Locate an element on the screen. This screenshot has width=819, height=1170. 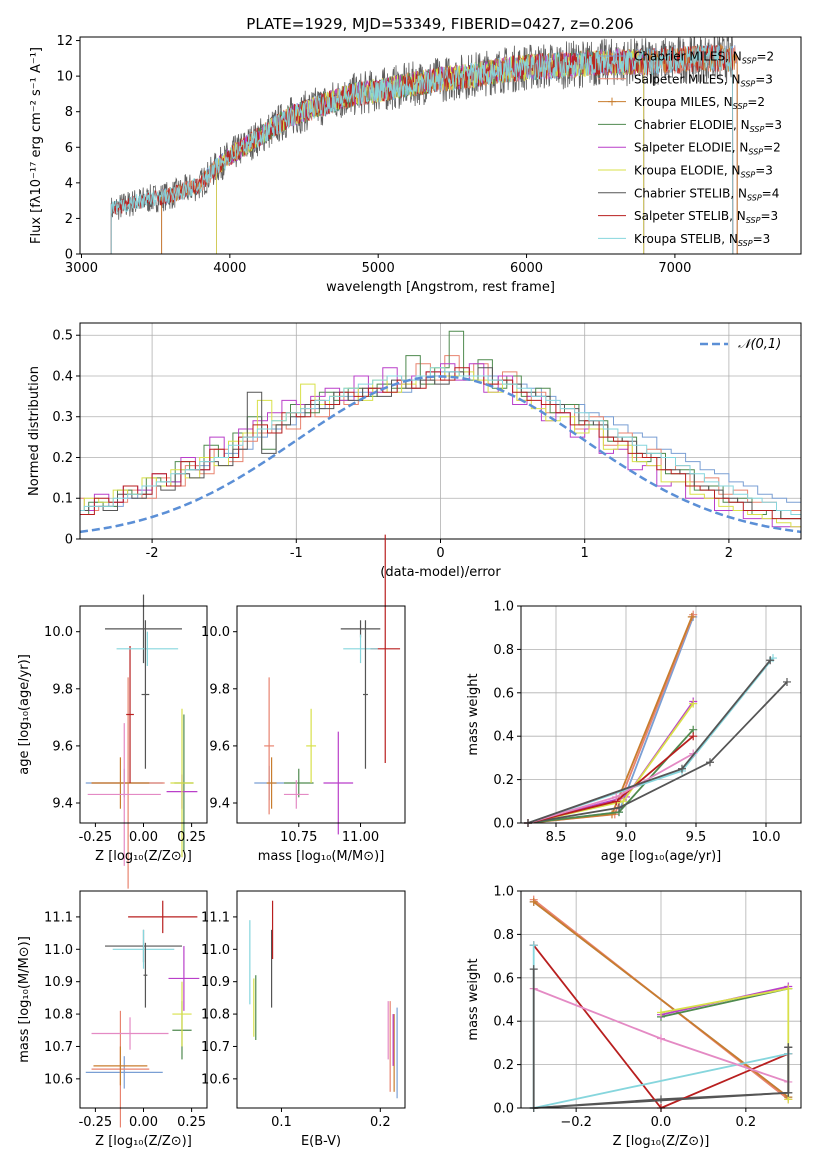
y-tick-label: 10.9 is located at coordinates (58, 982).